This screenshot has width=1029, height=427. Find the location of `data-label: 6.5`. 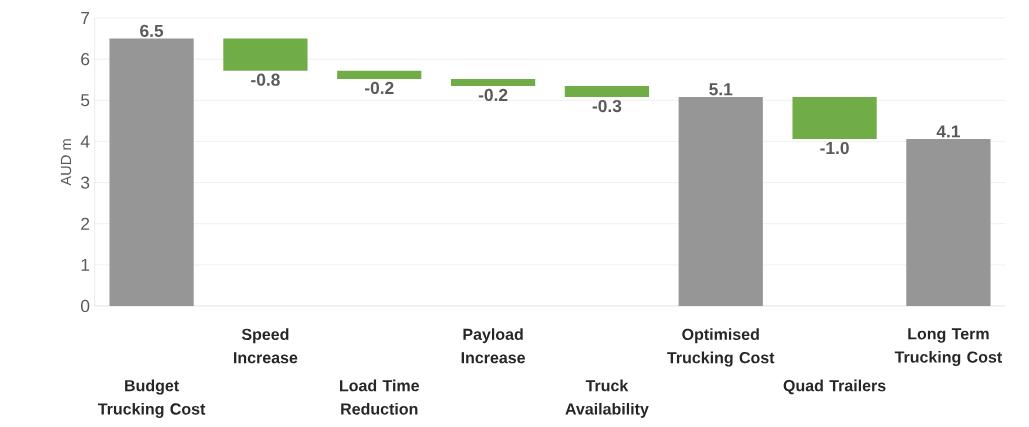

data-label: 6.5 is located at coordinates (152, 30).